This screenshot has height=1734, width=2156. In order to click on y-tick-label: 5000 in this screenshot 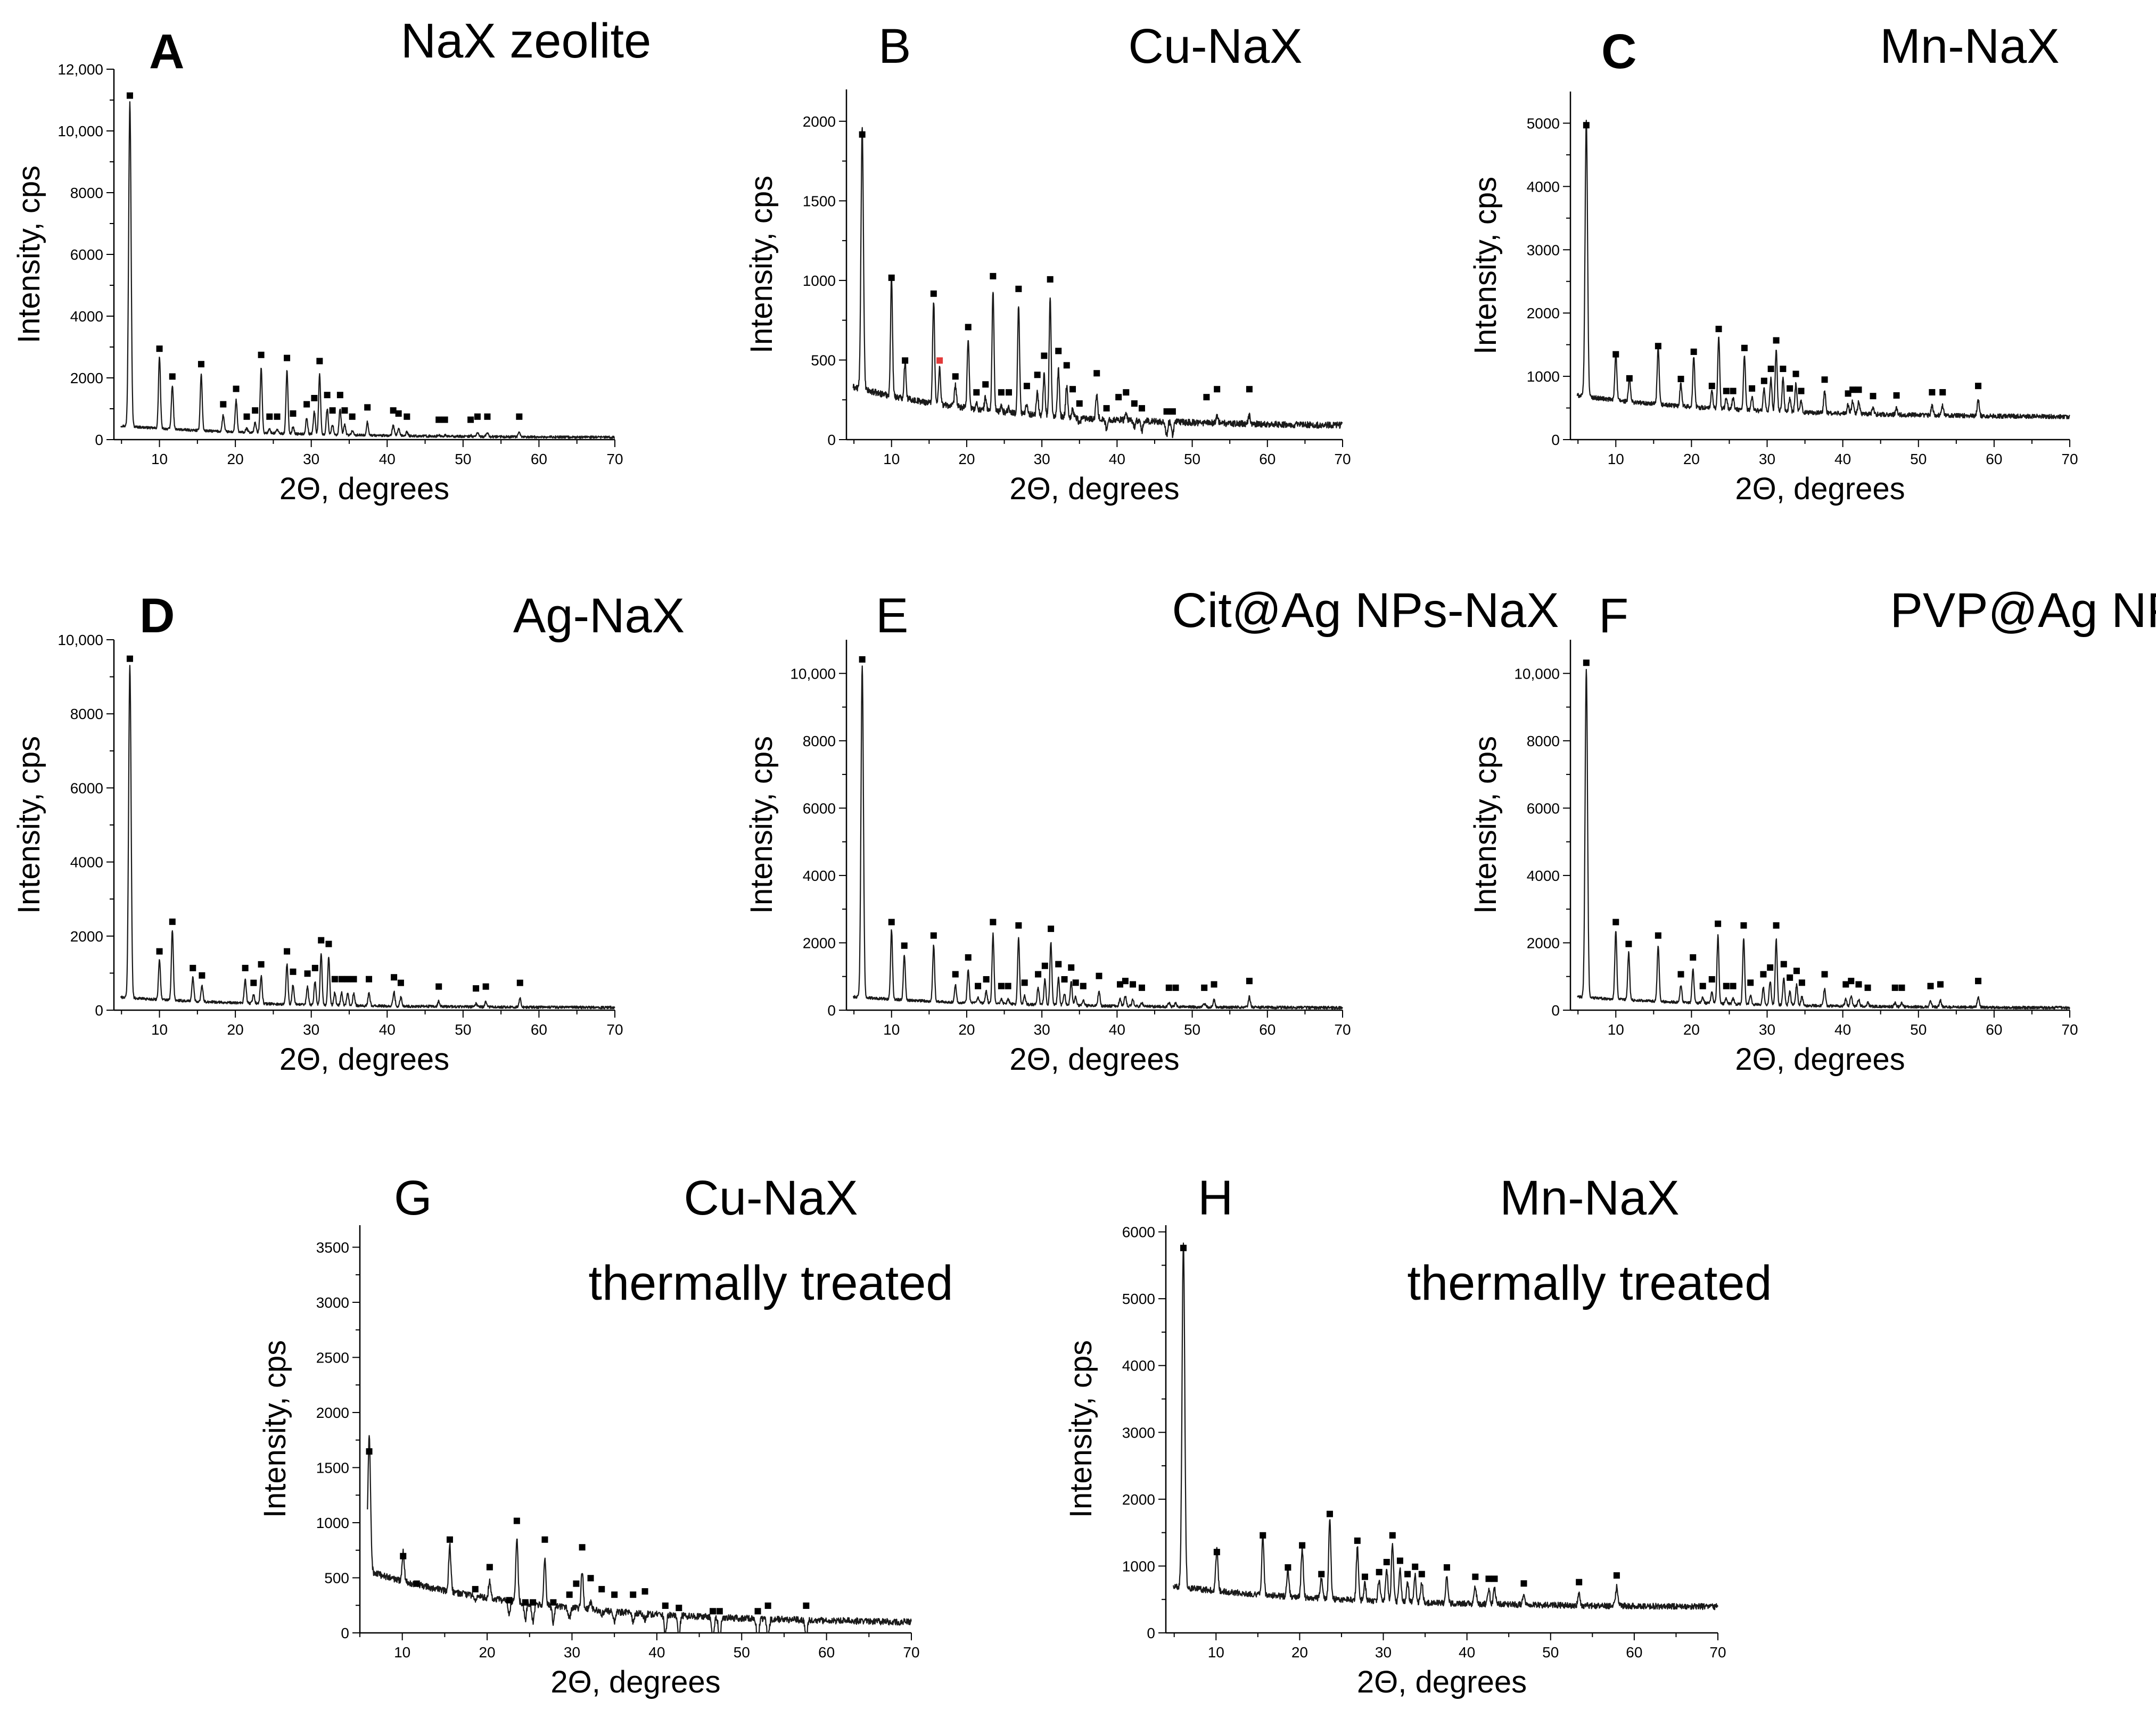, I will do `click(1543, 123)`.